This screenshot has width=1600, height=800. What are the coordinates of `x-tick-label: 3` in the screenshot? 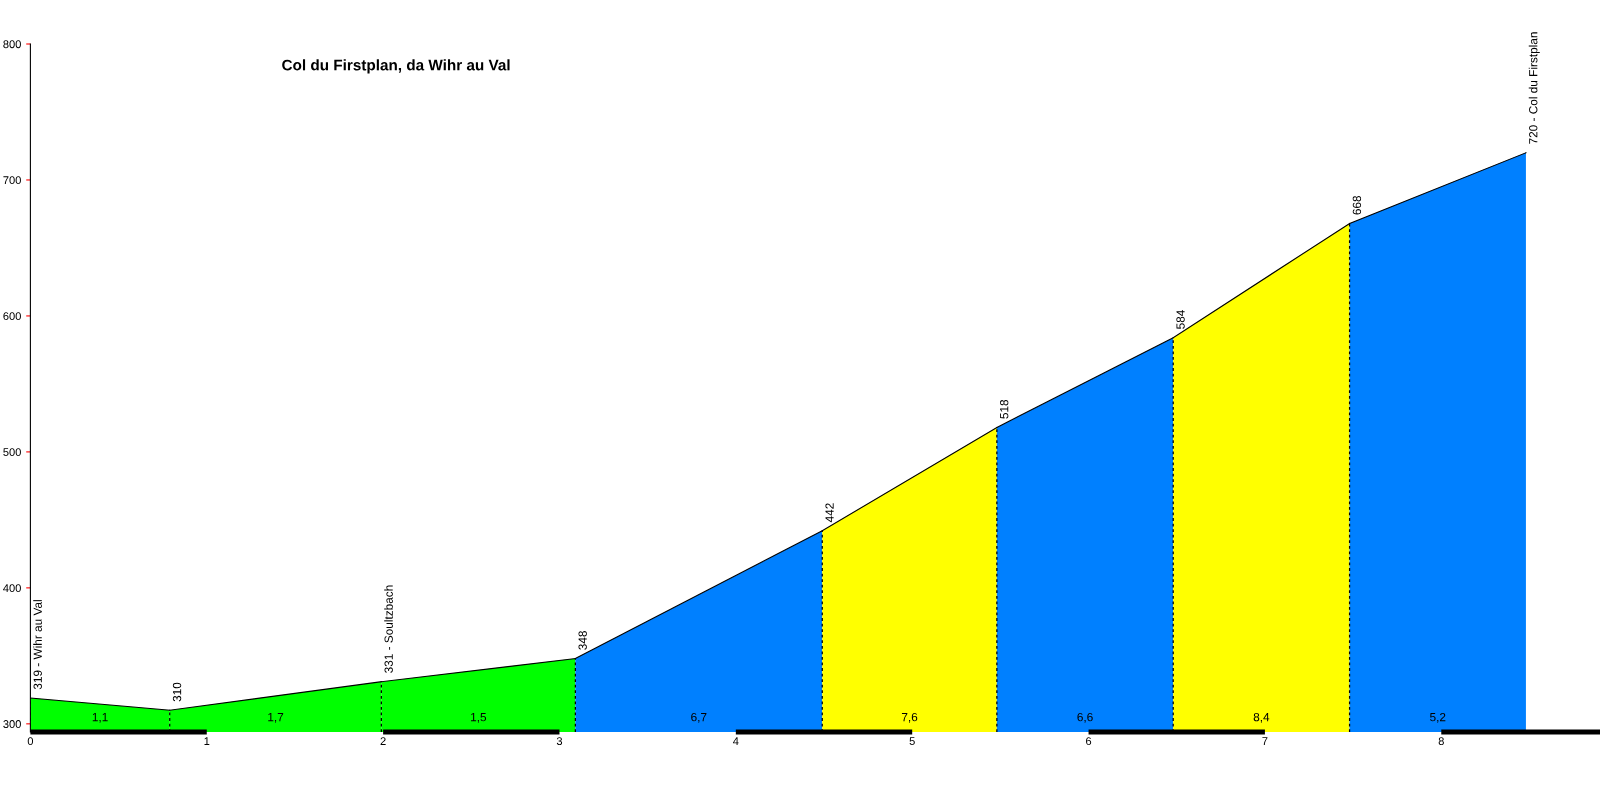 It's located at (559, 741).